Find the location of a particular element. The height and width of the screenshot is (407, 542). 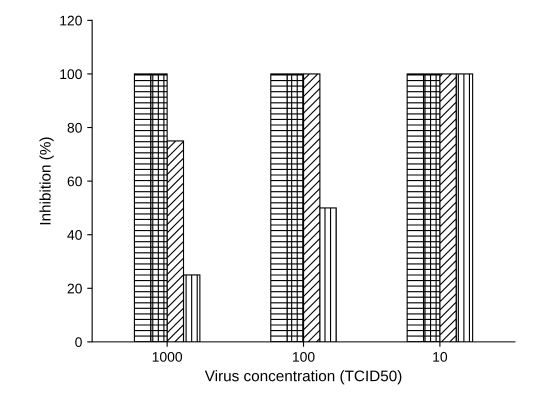

y-tick-label: 40 is located at coordinates (74, 235).